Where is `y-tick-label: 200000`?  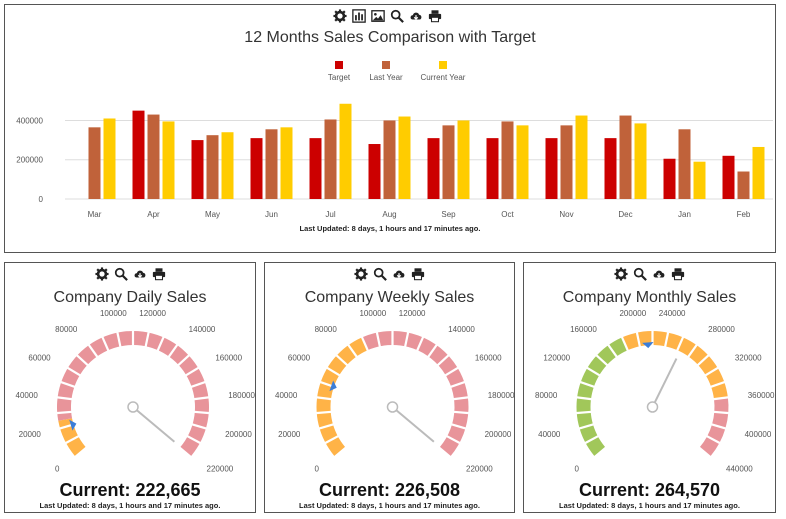 y-tick-label: 200000 is located at coordinates (29, 160).